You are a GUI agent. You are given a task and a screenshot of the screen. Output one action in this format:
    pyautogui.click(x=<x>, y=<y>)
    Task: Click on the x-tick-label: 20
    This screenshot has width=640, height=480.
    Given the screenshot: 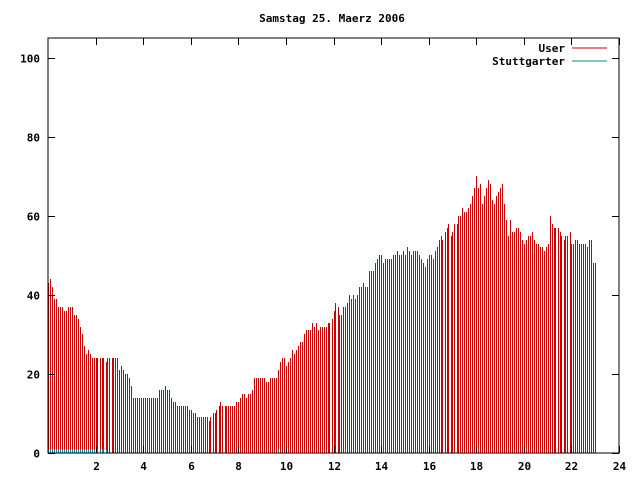 What is the action you would take?
    pyautogui.click(x=524, y=466)
    